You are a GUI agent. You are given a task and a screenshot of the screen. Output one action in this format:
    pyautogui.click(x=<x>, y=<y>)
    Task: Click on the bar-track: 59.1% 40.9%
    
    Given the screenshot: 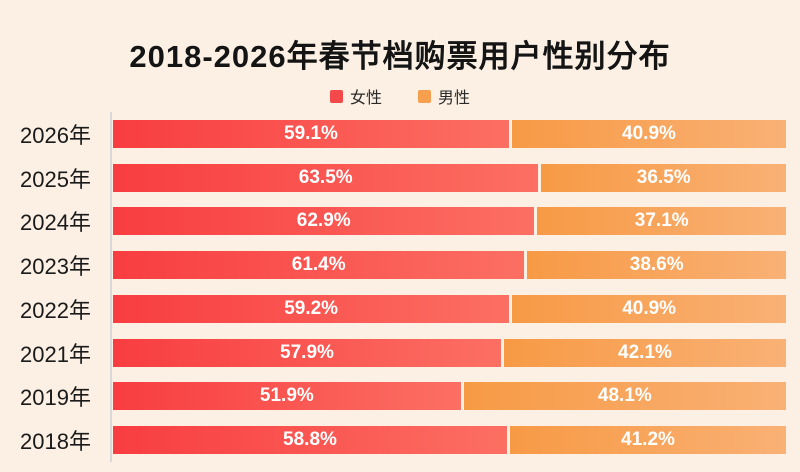 What is the action you would take?
    pyautogui.click(x=449, y=133)
    